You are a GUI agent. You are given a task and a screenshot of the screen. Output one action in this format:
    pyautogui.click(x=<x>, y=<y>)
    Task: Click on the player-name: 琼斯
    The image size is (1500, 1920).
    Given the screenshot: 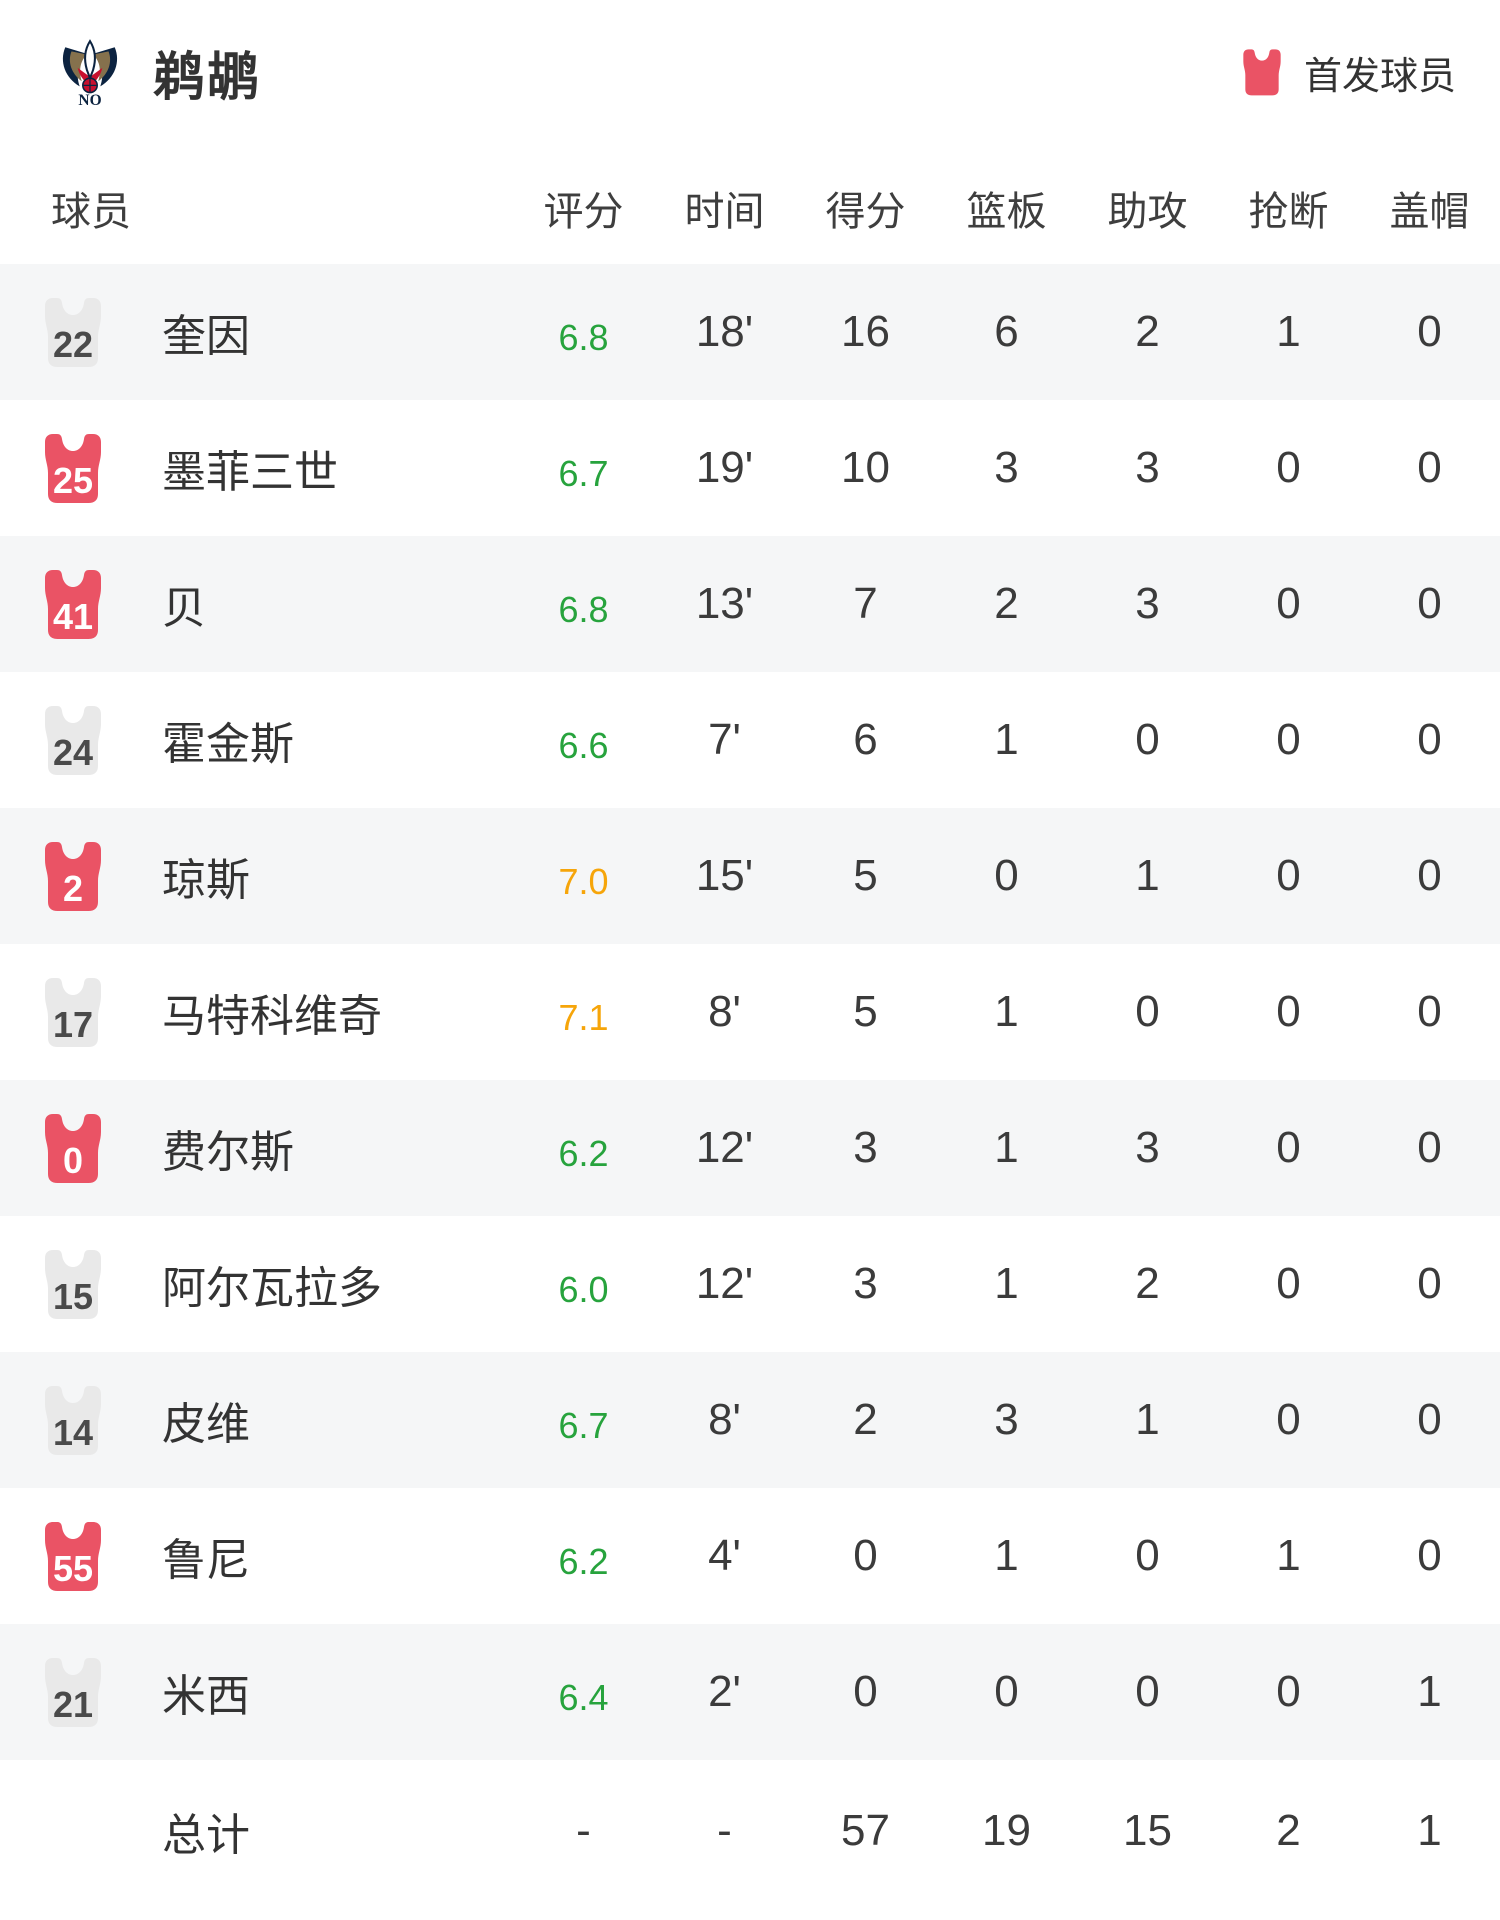 What is the action you would take?
    pyautogui.click(x=206, y=880)
    